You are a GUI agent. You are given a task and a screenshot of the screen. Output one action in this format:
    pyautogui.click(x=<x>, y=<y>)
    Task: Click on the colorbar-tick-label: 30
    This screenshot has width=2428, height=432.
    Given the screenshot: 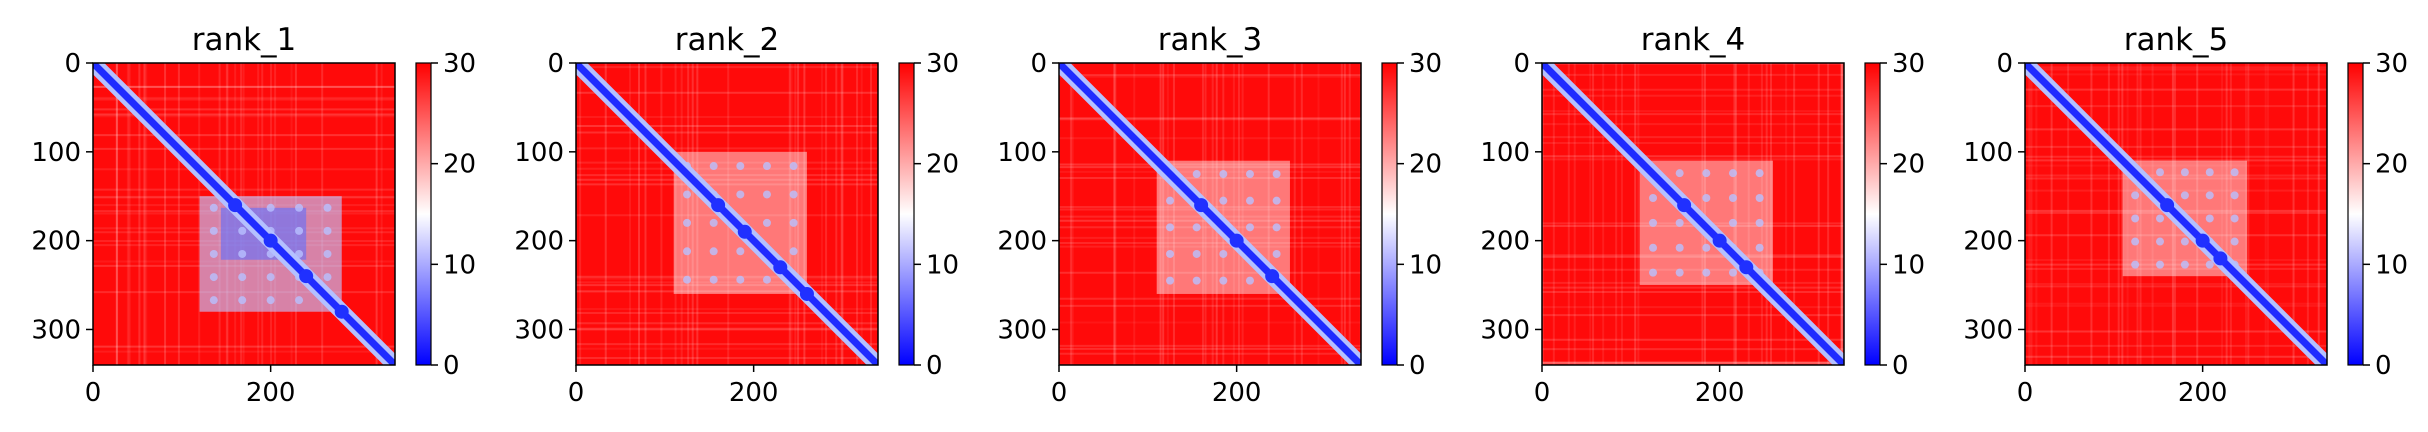 What is the action you would take?
    pyautogui.click(x=942, y=64)
    